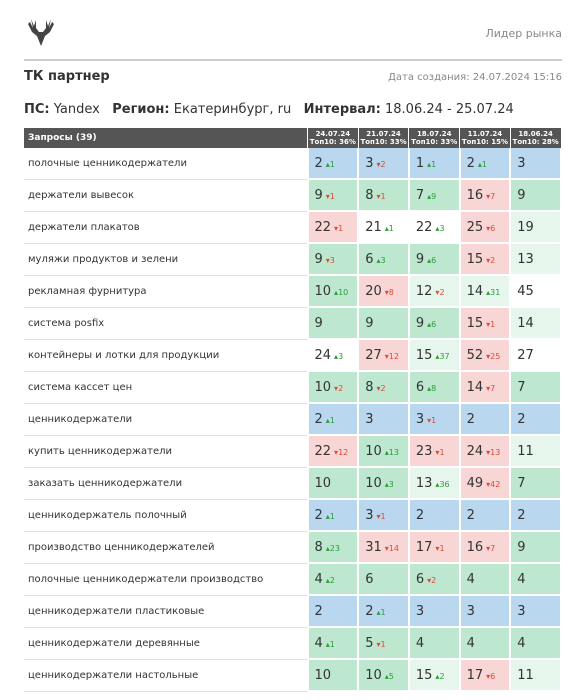  What do you see at coordinates (525, 291) in the screenshot?
I see `position: 45` at bounding box center [525, 291].